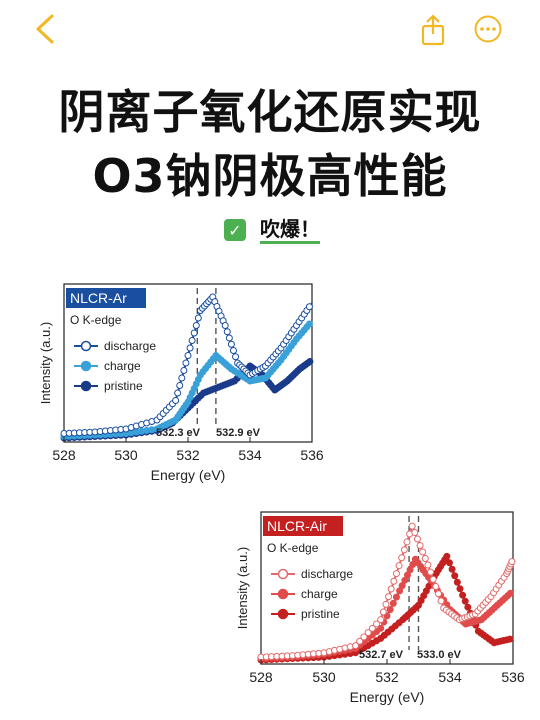 The width and height of the screenshot is (540, 720). I want to click on title-line-2: O3钠阴极高性能, so click(270, 176).